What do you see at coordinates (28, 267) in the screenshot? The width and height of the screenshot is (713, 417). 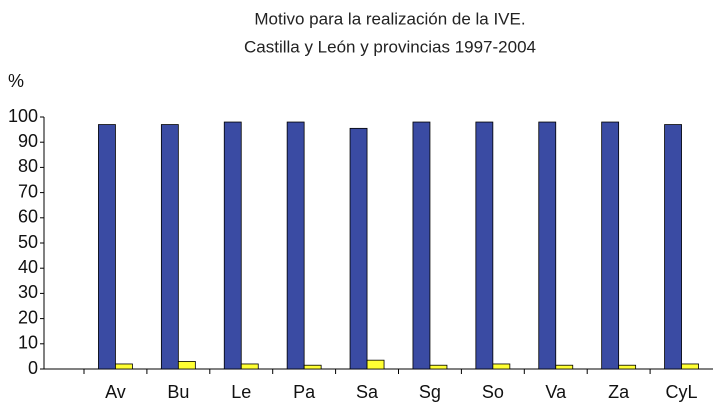 I see `y-tick-label: 40` at bounding box center [28, 267].